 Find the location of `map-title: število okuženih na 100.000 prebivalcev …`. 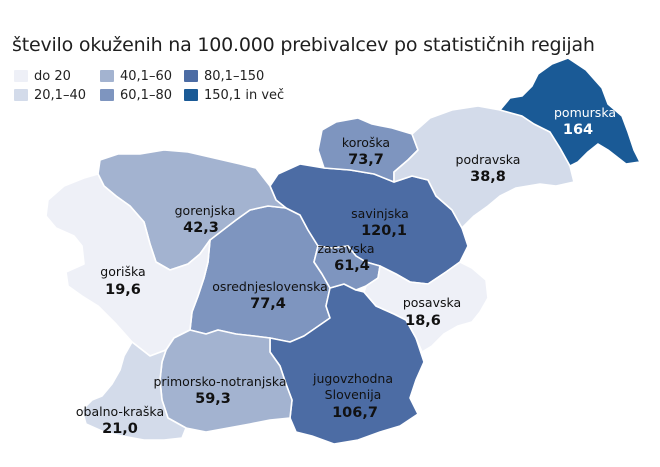

map-title: število okuženih na 100.000 prebivalcev … is located at coordinates (303, 45).